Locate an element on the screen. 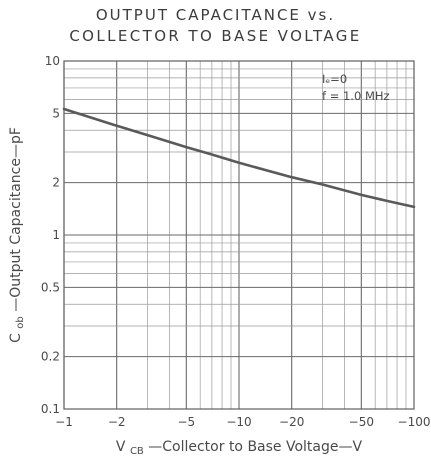 Image resolution: width=431 pixels, height=456 pixels. y-label-symbol: C is located at coordinates (16, 338).